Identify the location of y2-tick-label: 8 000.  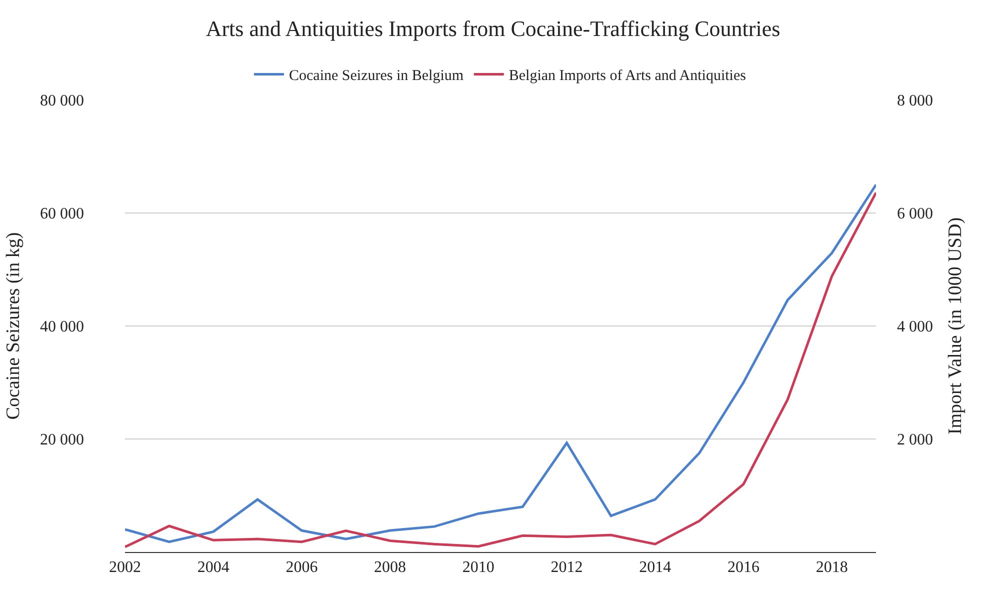
(915, 101).